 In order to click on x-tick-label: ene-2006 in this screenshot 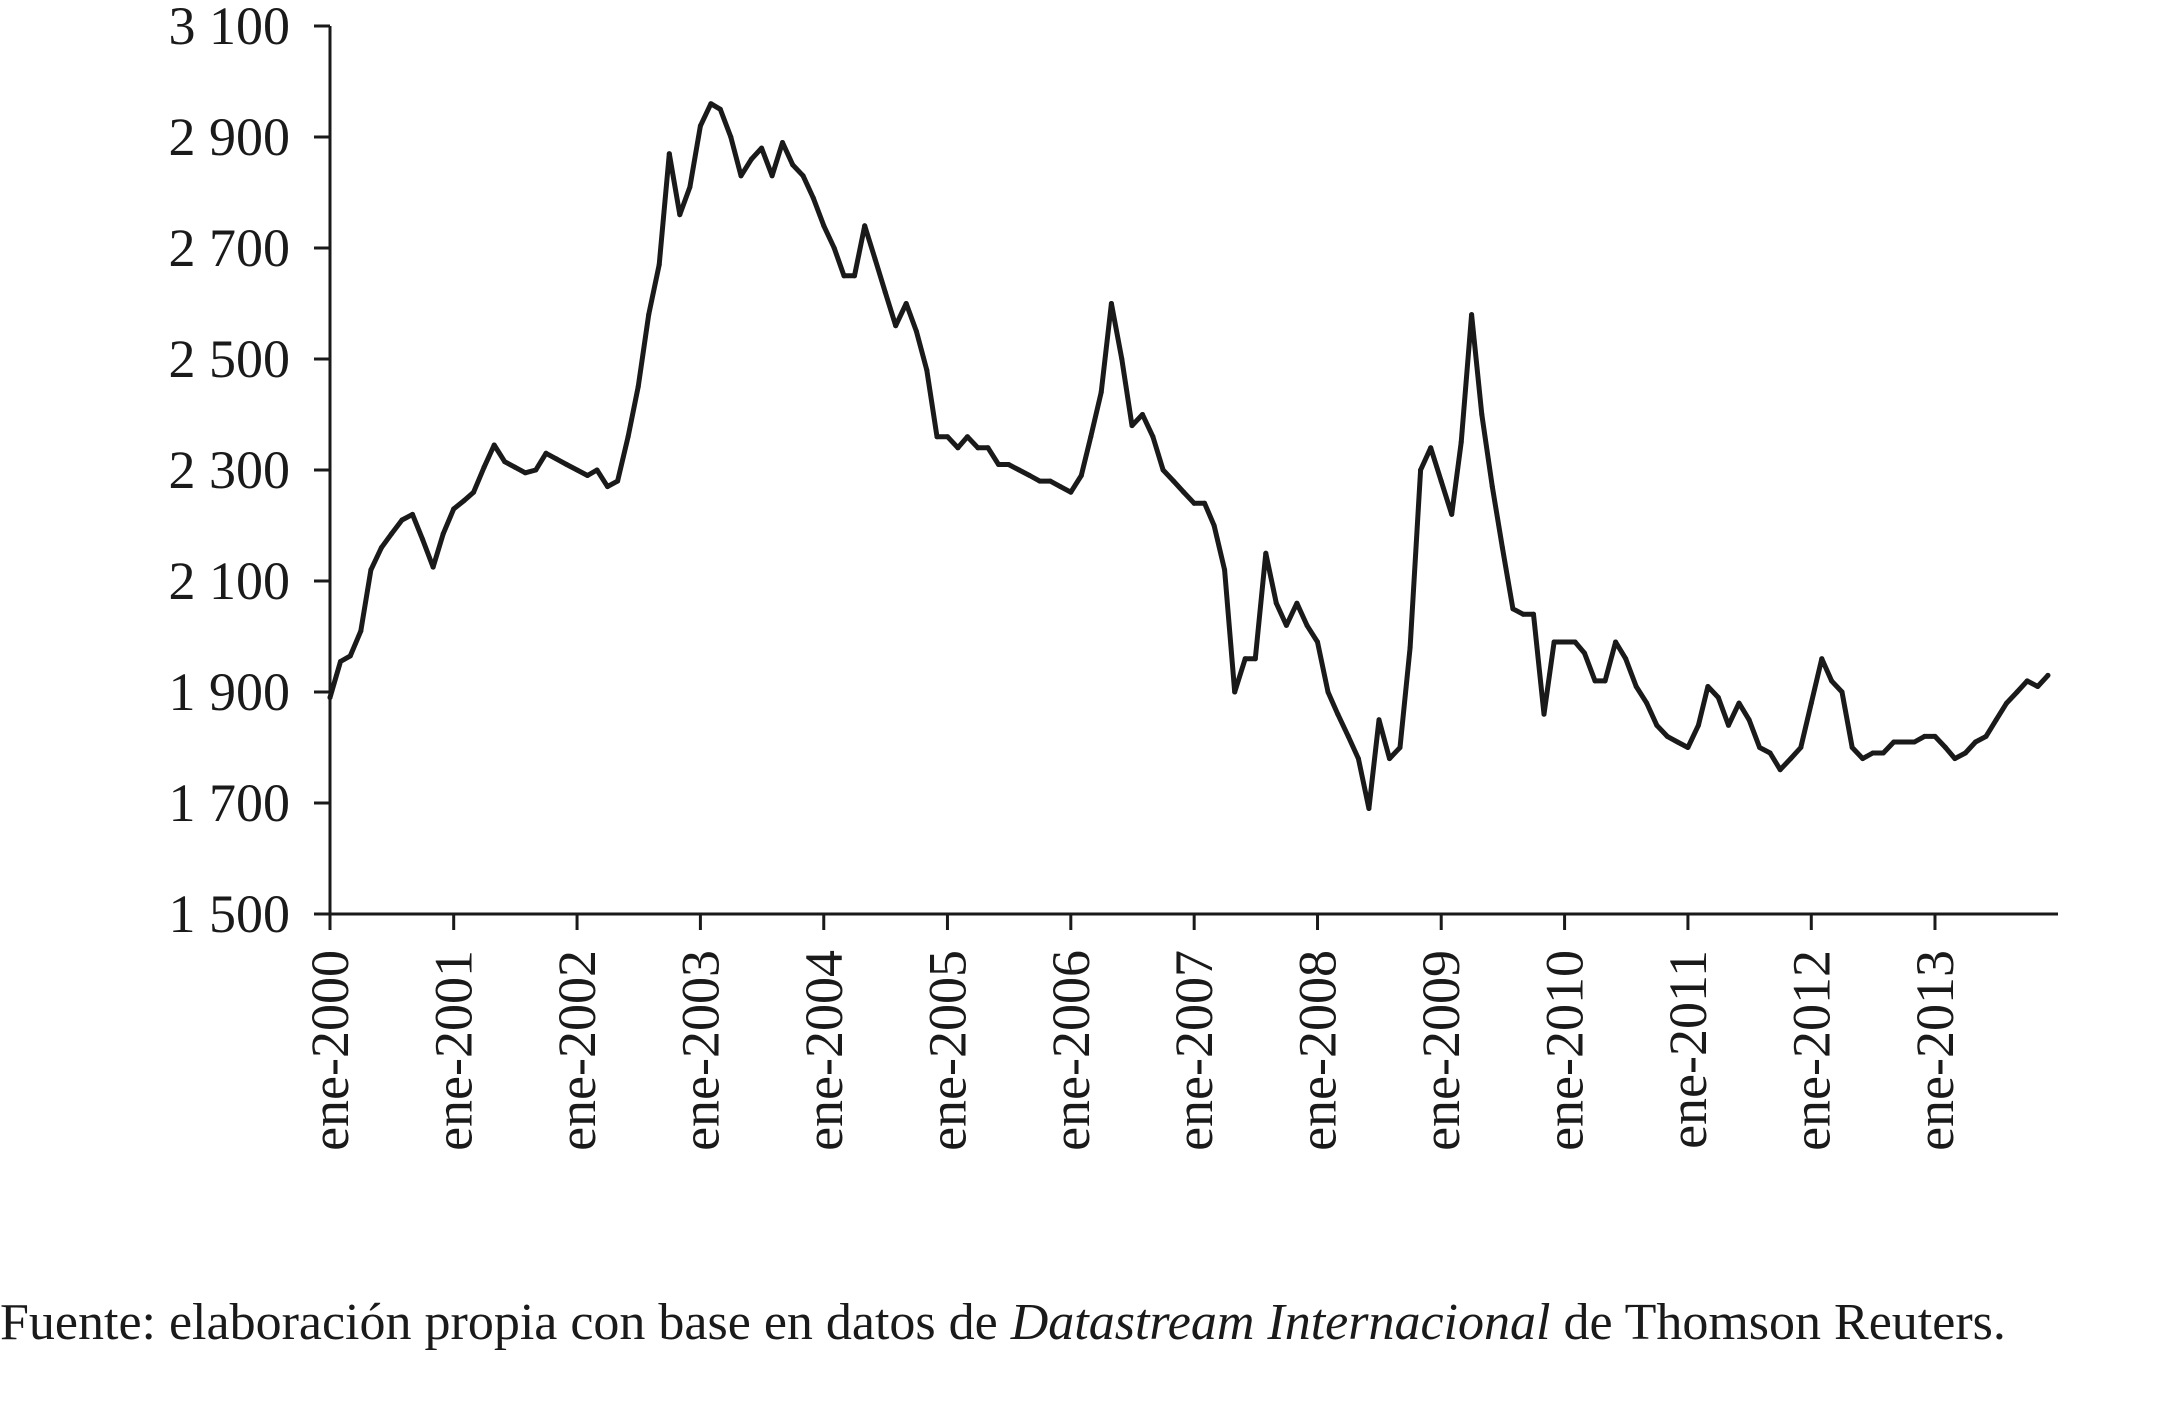, I will do `click(1071, 1050)`.